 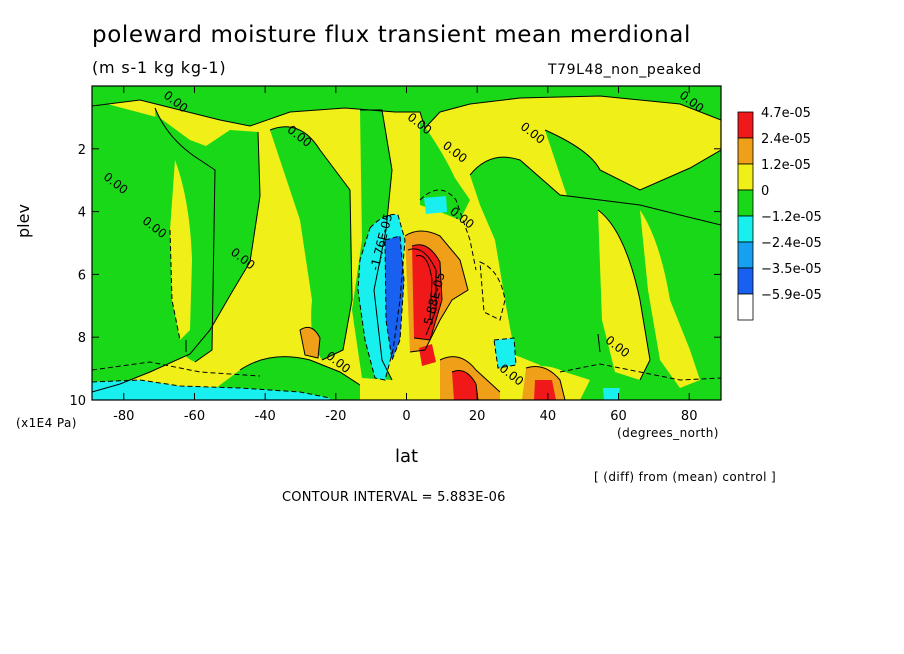 I want to click on x-tick-label: 20, so click(x=477, y=416).